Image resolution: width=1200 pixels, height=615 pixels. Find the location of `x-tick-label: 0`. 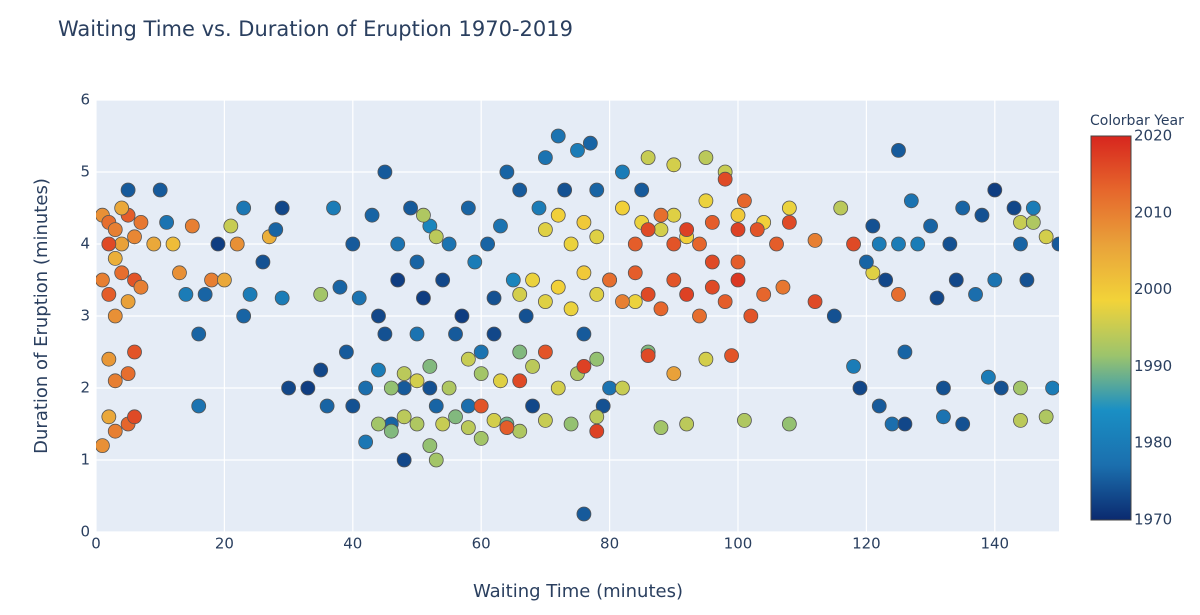

x-tick-label: 0 is located at coordinates (96, 544).